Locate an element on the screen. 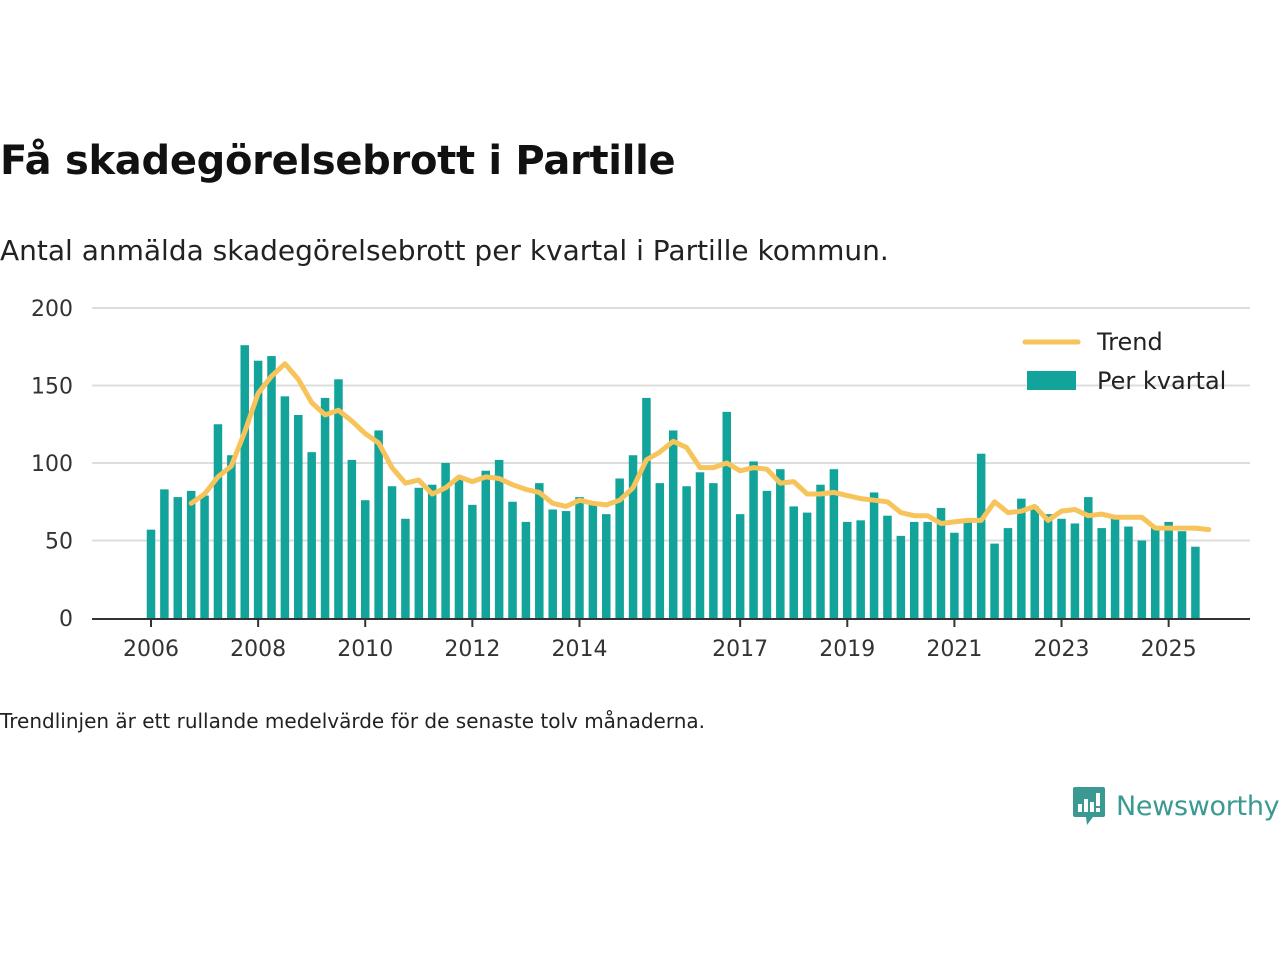 The height and width of the screenshot is (960, 1280). brand-name: Newsworthy is located at coordinates (1198, 806).